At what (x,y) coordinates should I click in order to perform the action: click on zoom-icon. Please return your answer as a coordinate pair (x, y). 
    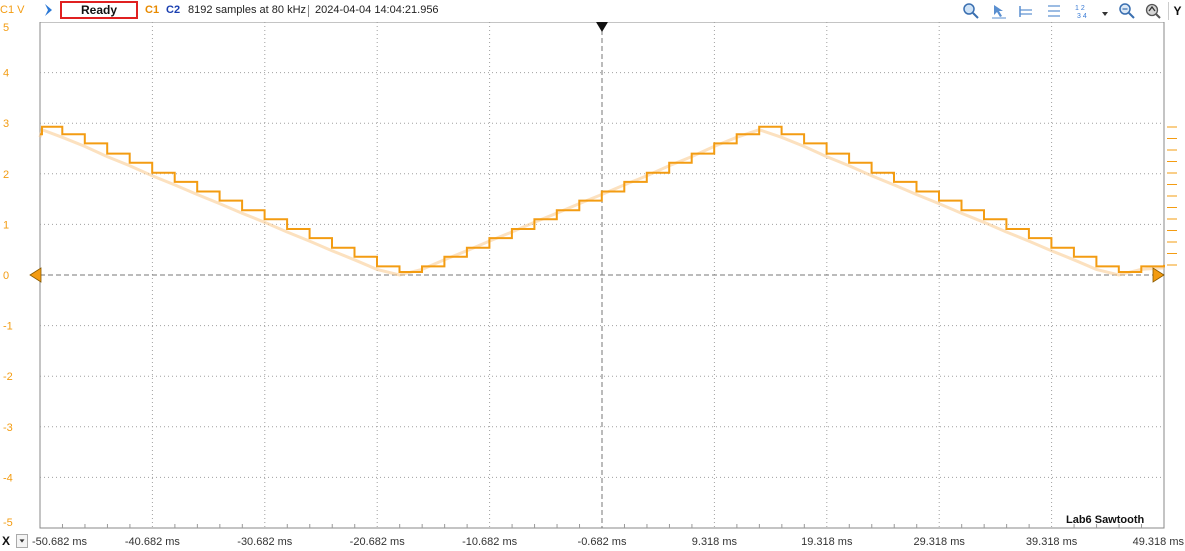
    Looking at the image, I should click on (1127, 11).